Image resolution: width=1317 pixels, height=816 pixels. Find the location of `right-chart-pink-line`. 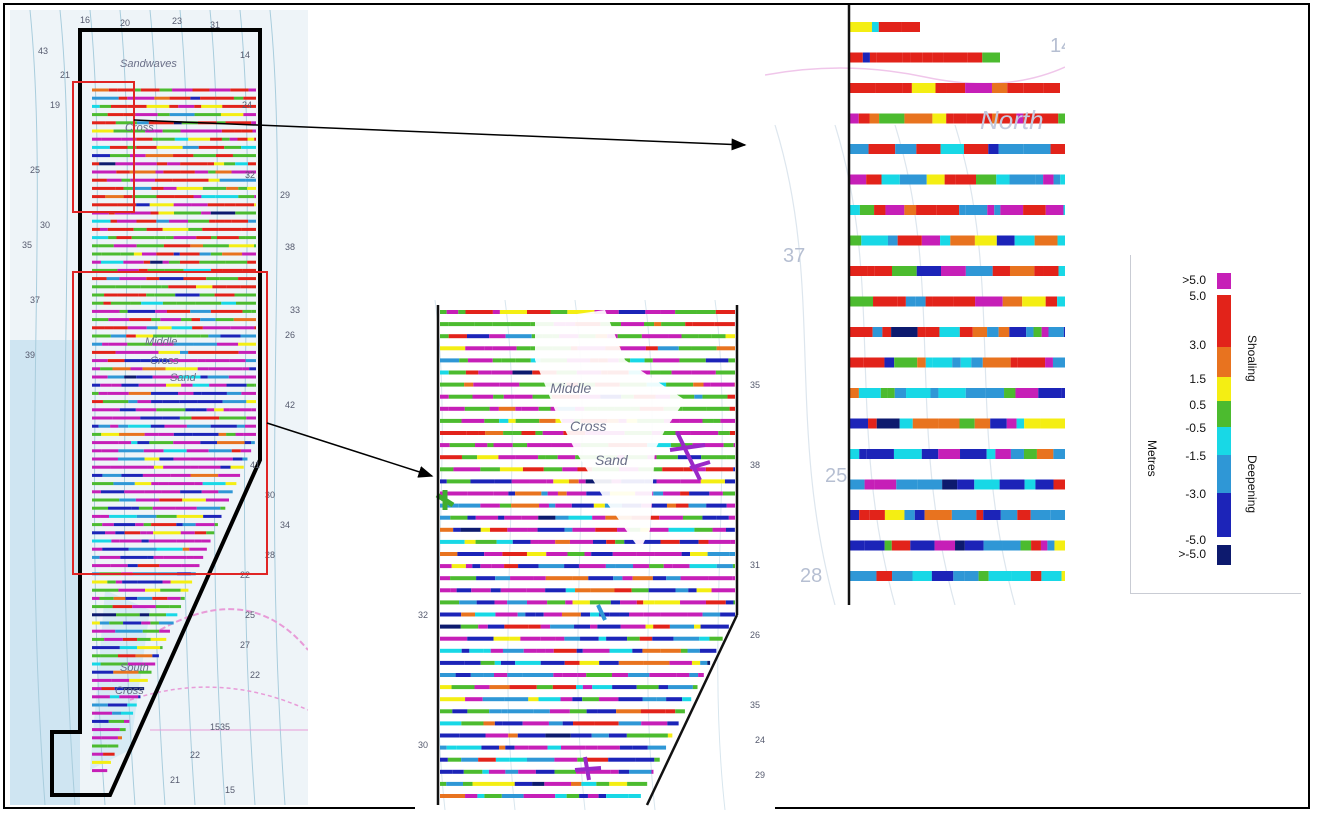

right-chart-pink-line is located at coordinates (915, 75).